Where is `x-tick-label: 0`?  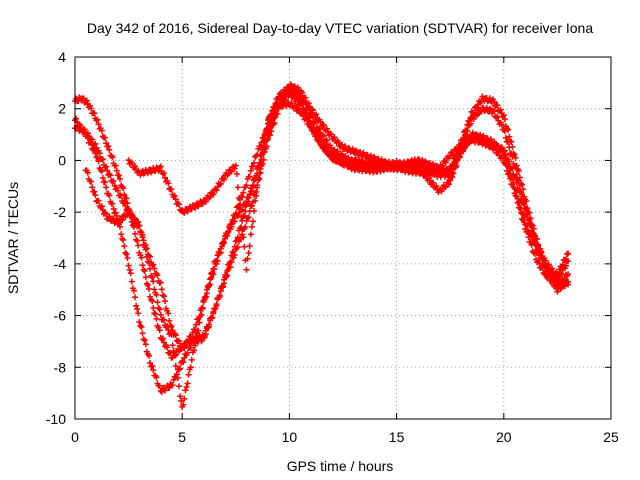 x-tick-label: 0 is located at coordinates (75, 437).